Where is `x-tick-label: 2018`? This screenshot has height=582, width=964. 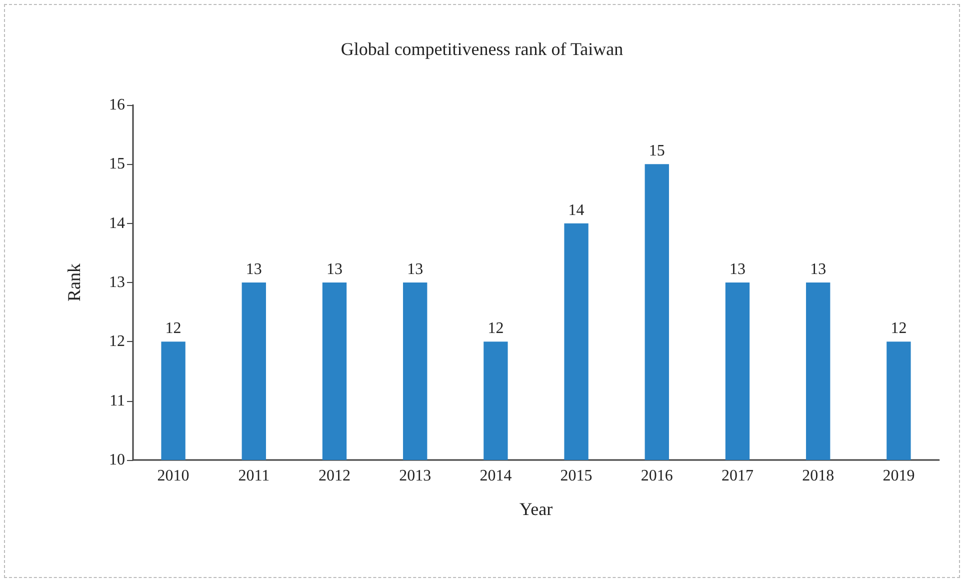
x-tick-label: 2018 is located at coordinates (818, 476).